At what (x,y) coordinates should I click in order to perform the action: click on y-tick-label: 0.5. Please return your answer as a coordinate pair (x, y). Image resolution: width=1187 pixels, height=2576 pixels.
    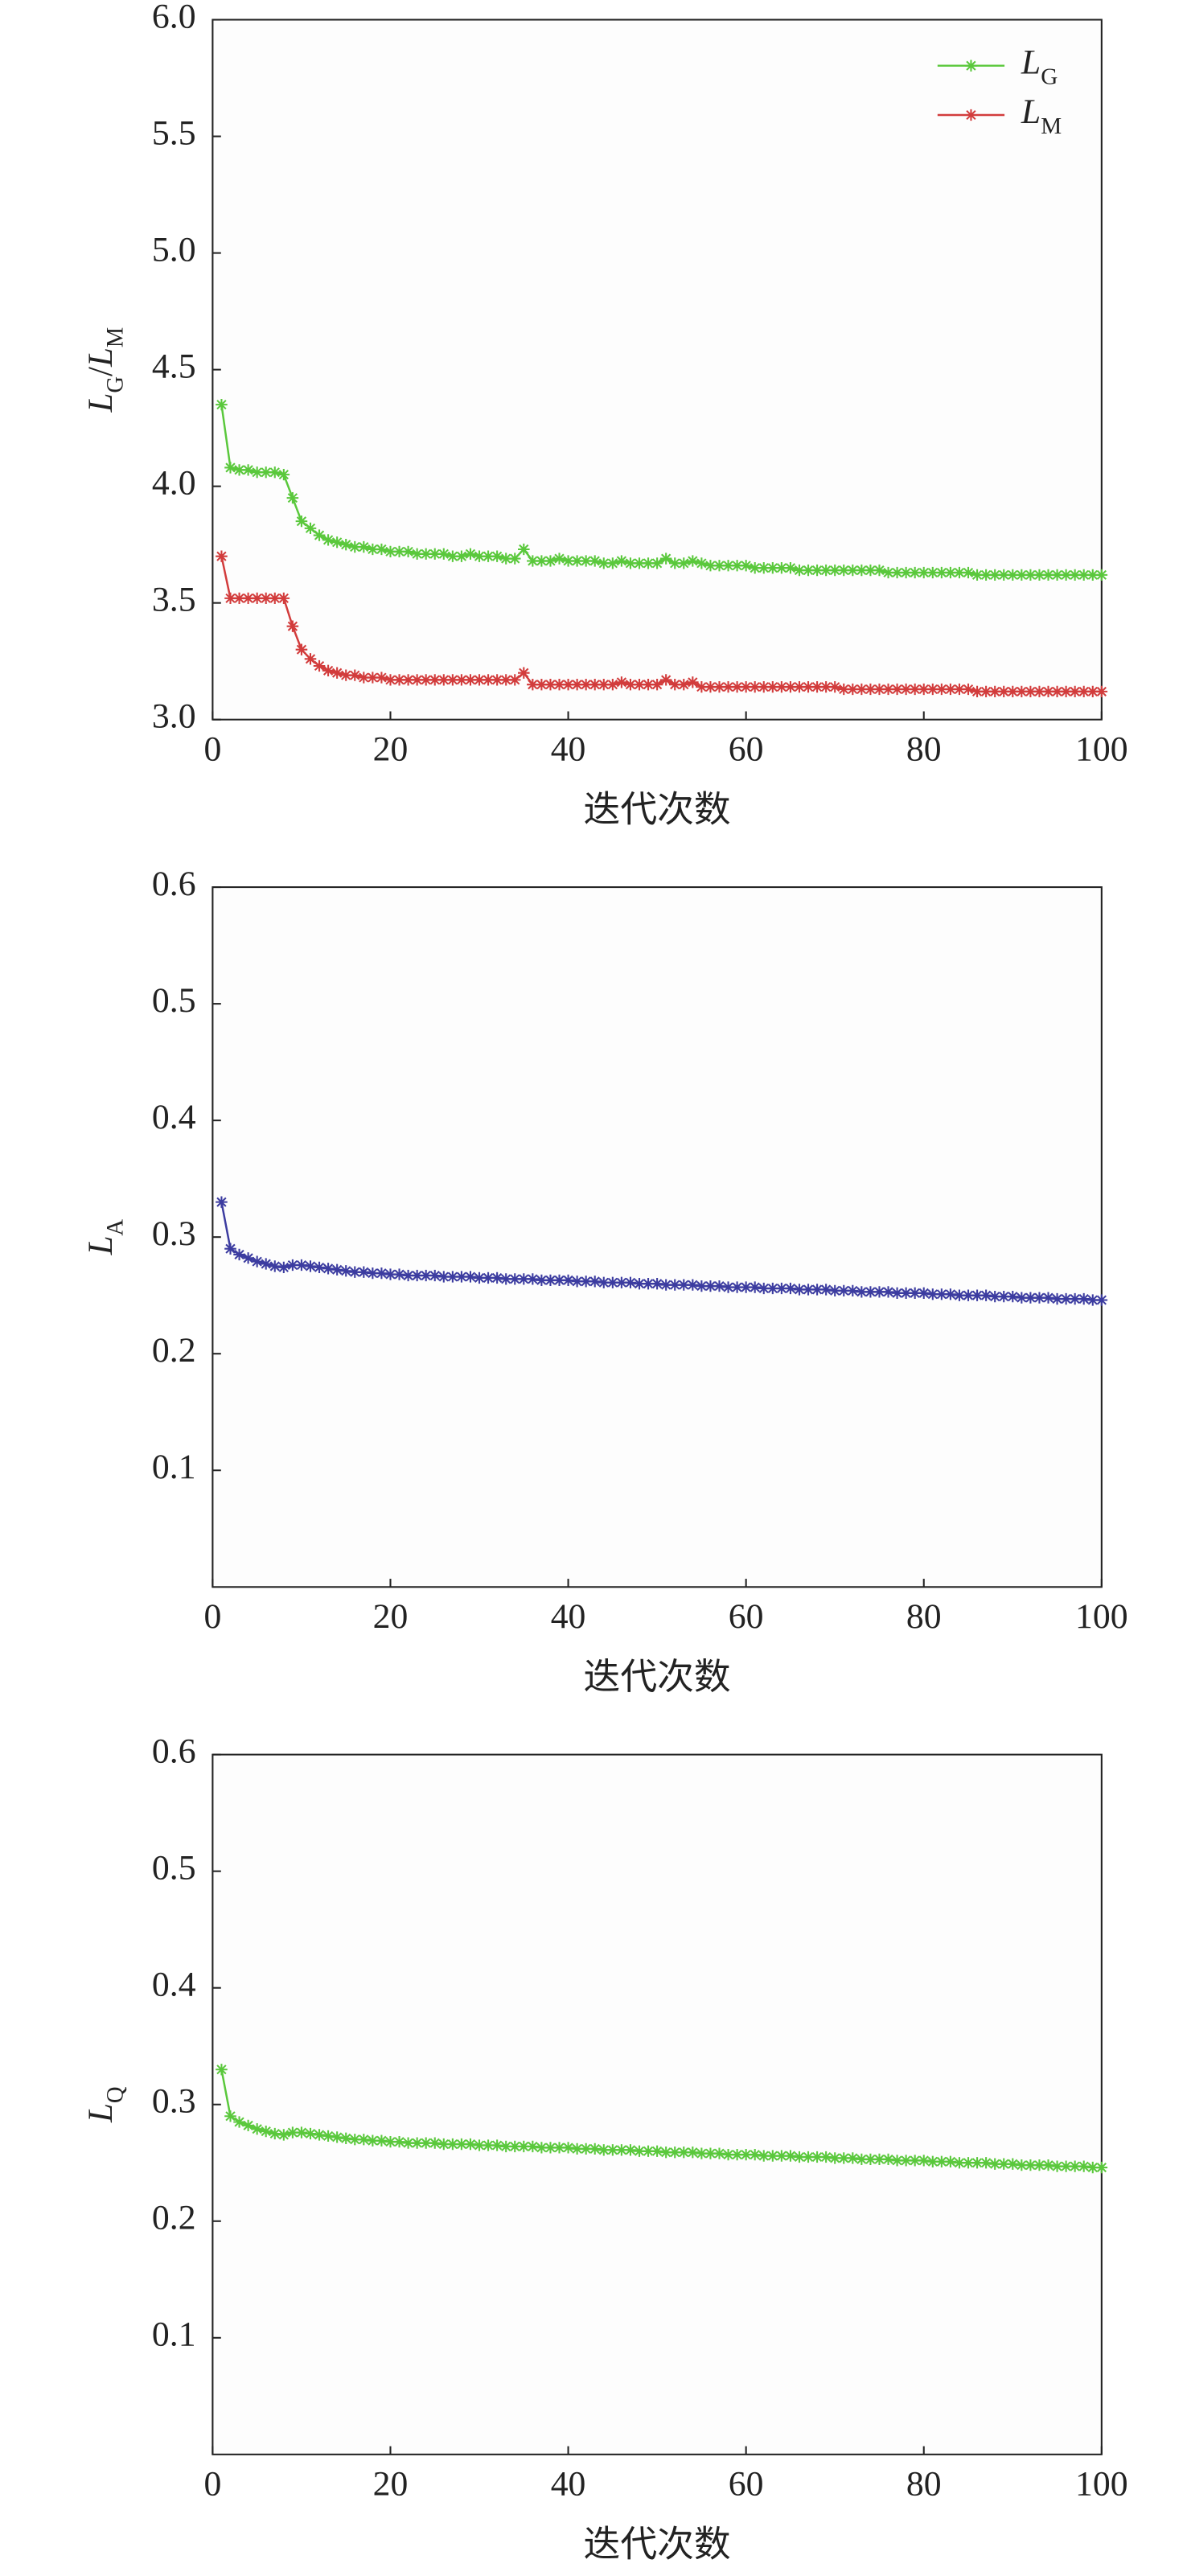
    Looking at the image, I should click on (174, 1000).